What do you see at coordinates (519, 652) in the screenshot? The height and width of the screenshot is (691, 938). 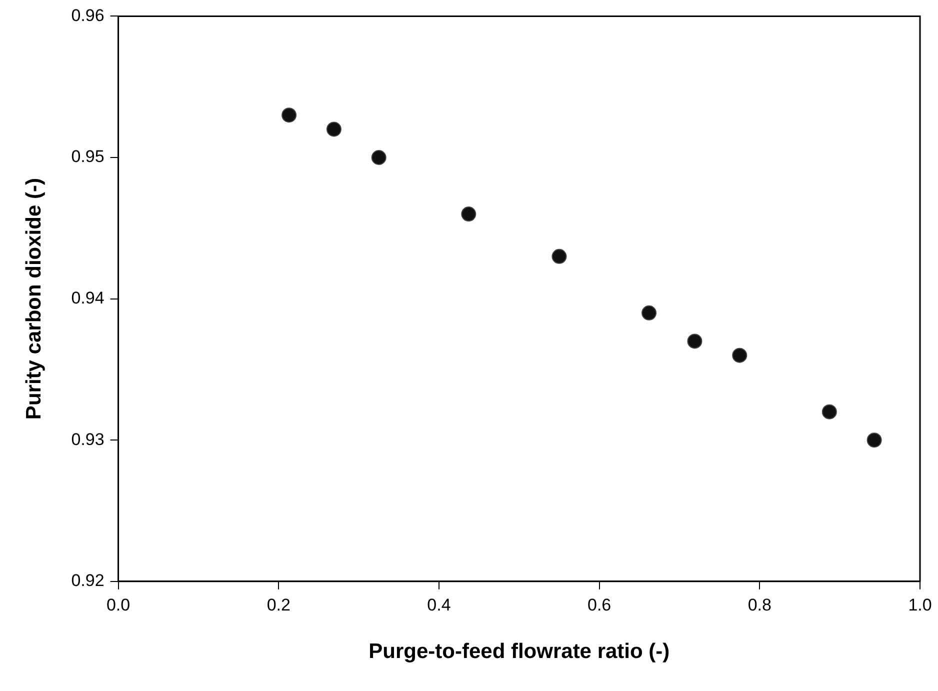 I see `x-axis-title: Purge-to-feed flowrate ratio (-)` at bounding box center [519, 652].